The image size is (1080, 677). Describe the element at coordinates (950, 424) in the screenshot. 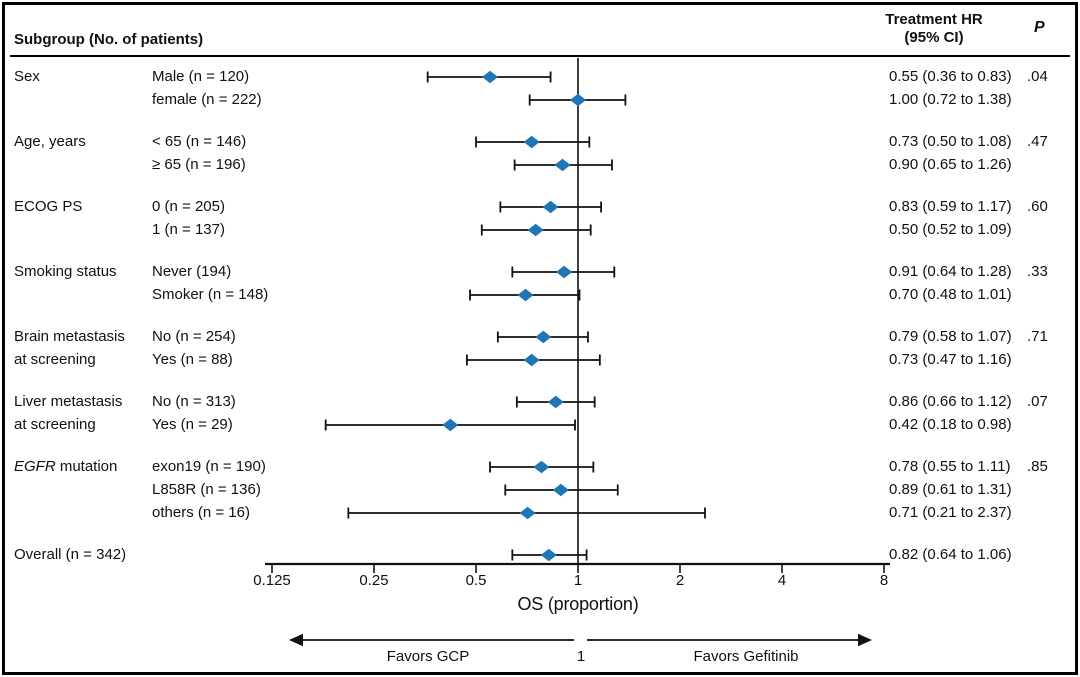

I see `hr-ci-text: 0.42 (0.18 to 0.98)` at that location.